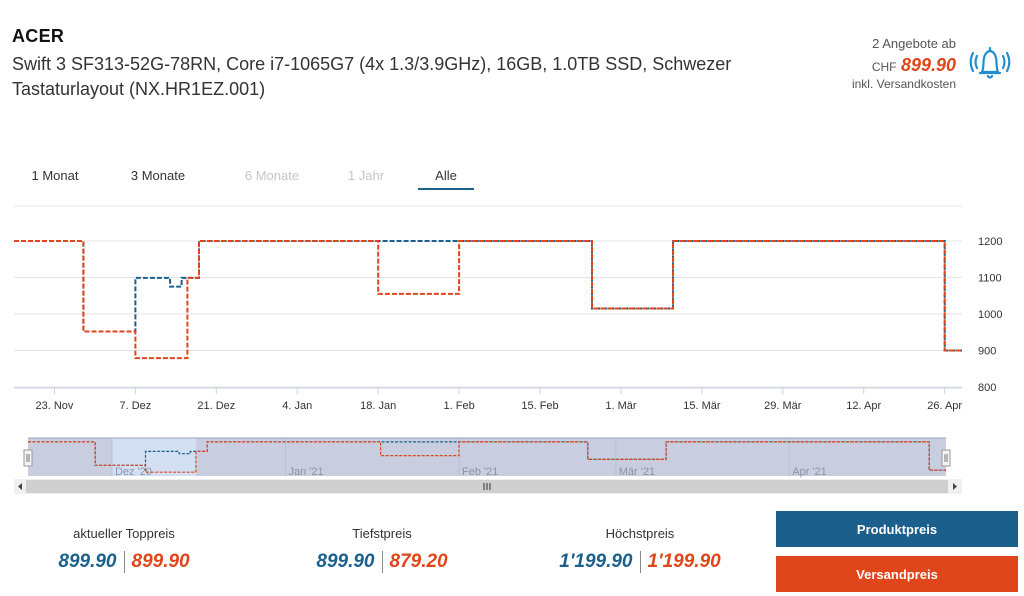  I want to click on offer-price: 899.90, so click(928, 65).